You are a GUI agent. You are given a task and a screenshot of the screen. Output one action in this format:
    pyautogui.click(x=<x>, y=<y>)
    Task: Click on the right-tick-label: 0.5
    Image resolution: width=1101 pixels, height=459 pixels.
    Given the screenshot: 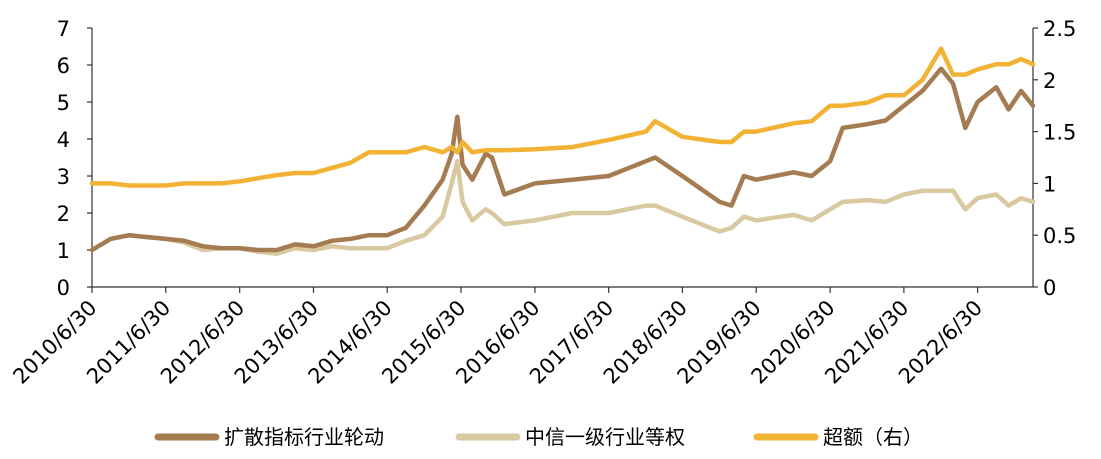 What is the action you would take?
    pyautogui.click(x=1059, y=236)
    